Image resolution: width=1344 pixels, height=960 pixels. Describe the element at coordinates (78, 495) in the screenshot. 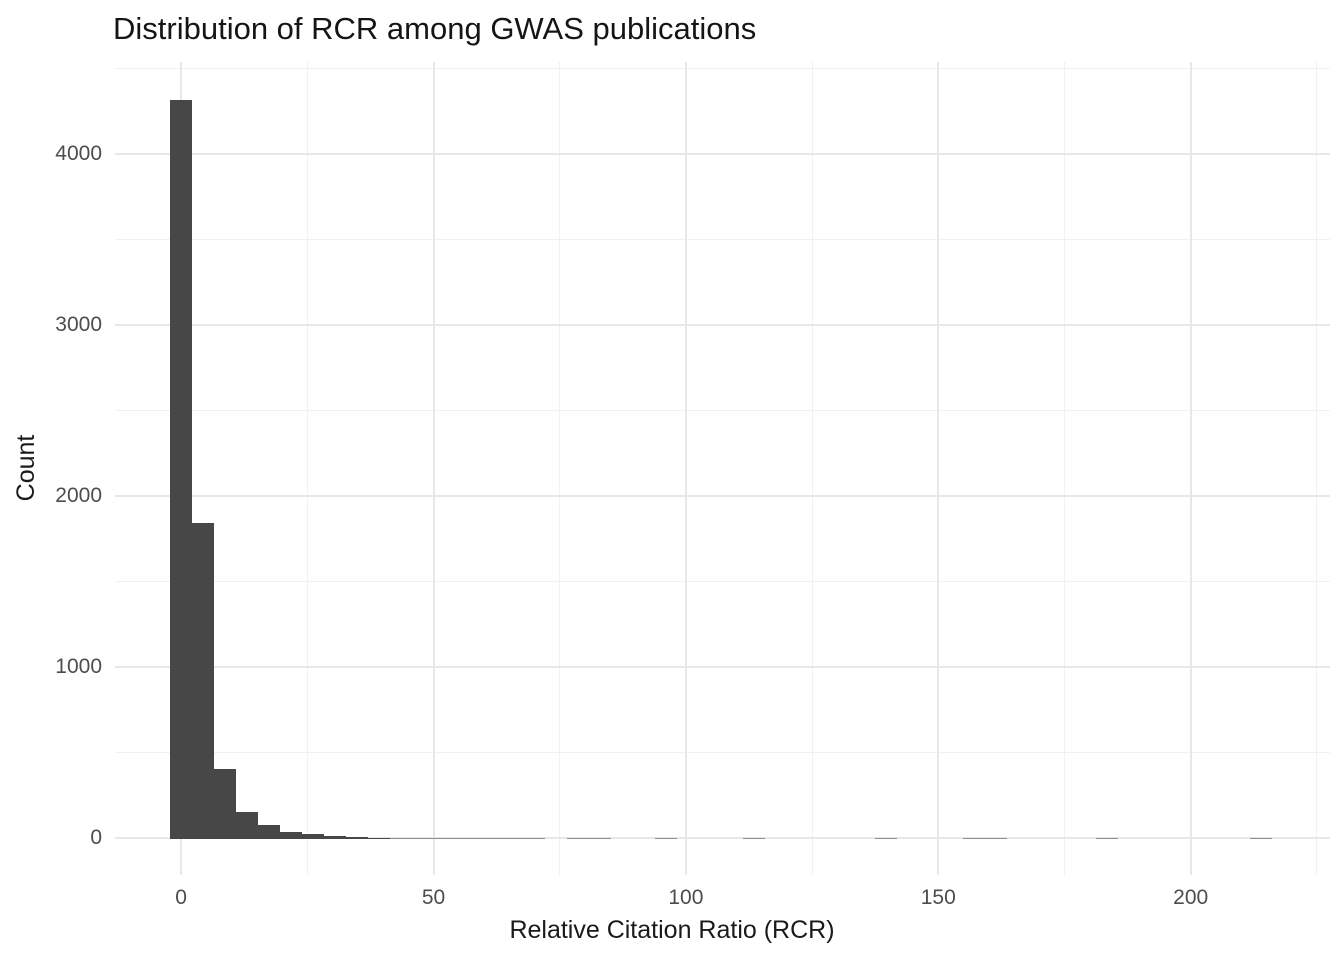

I see `y-tick-label: 2000` at that location.